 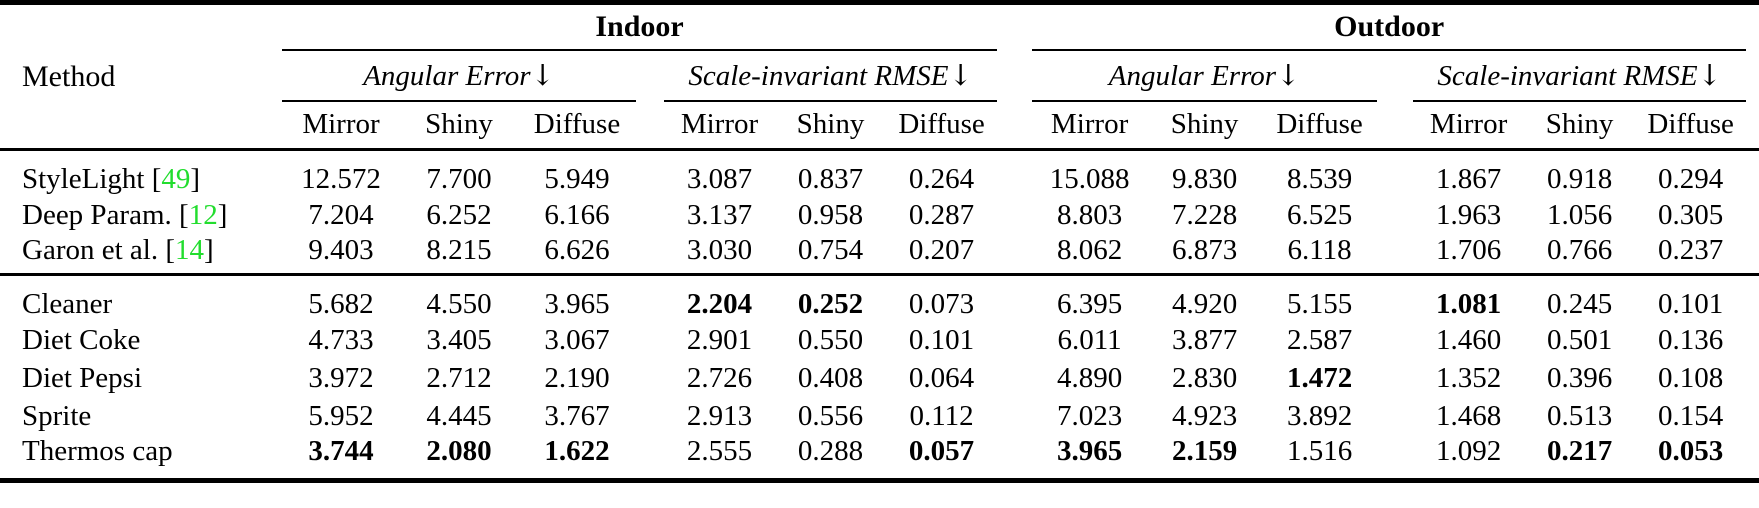 I want to click on value-cell: 5.949, so click(x=577, y=179).